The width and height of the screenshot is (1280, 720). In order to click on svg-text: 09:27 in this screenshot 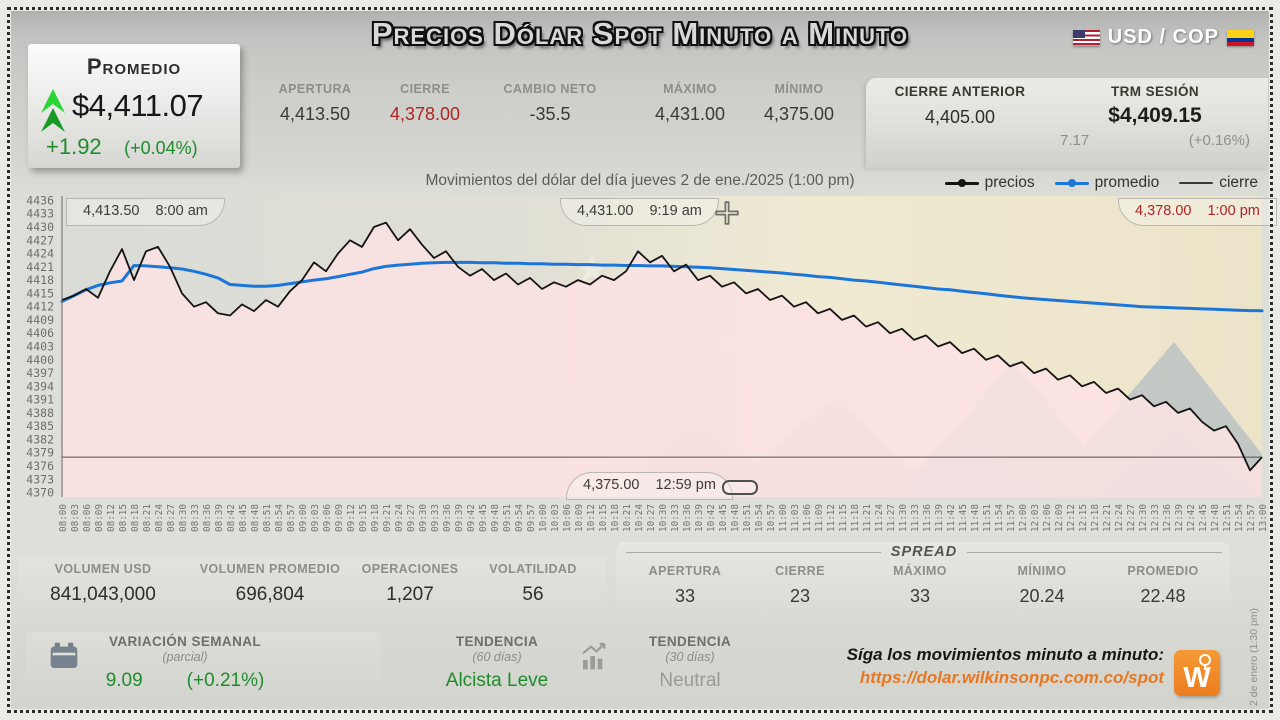, I will do `click(411, 518)`.